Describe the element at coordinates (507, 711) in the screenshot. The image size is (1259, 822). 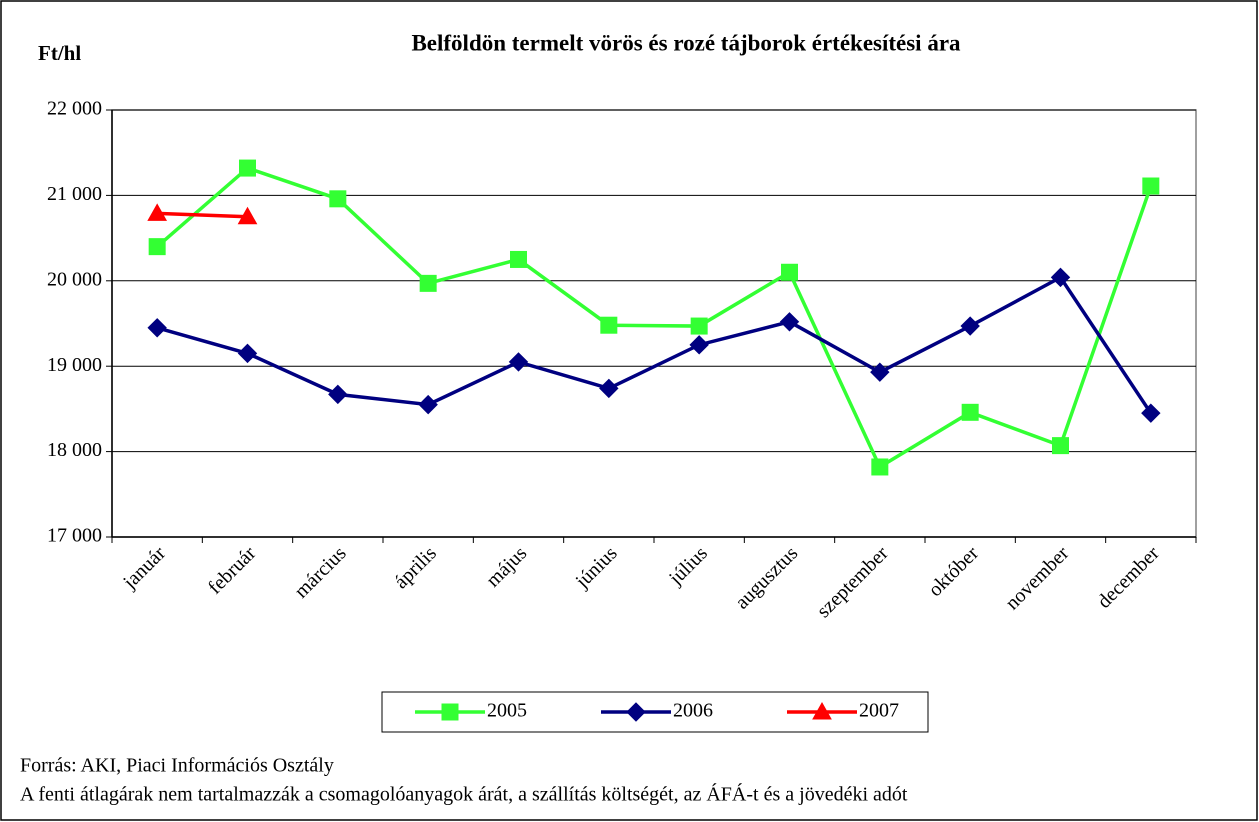
I see `legend-label: 2005` at that location.